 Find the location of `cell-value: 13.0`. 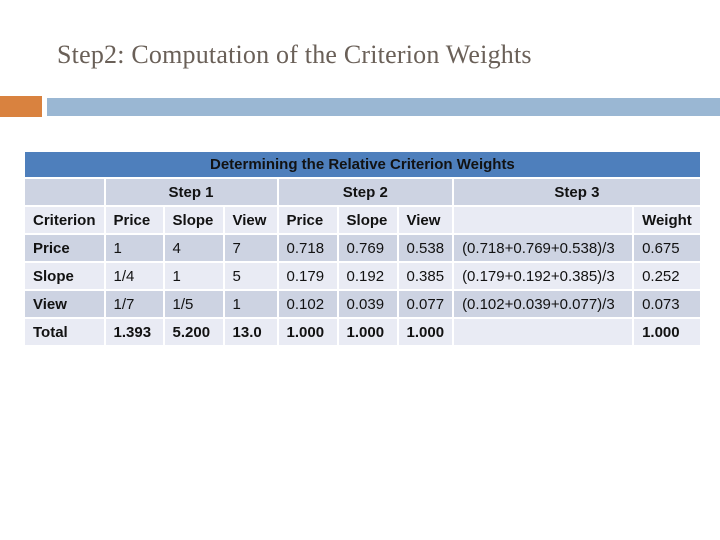

cell-value: 13.0 is located at coordinates (250, 332).